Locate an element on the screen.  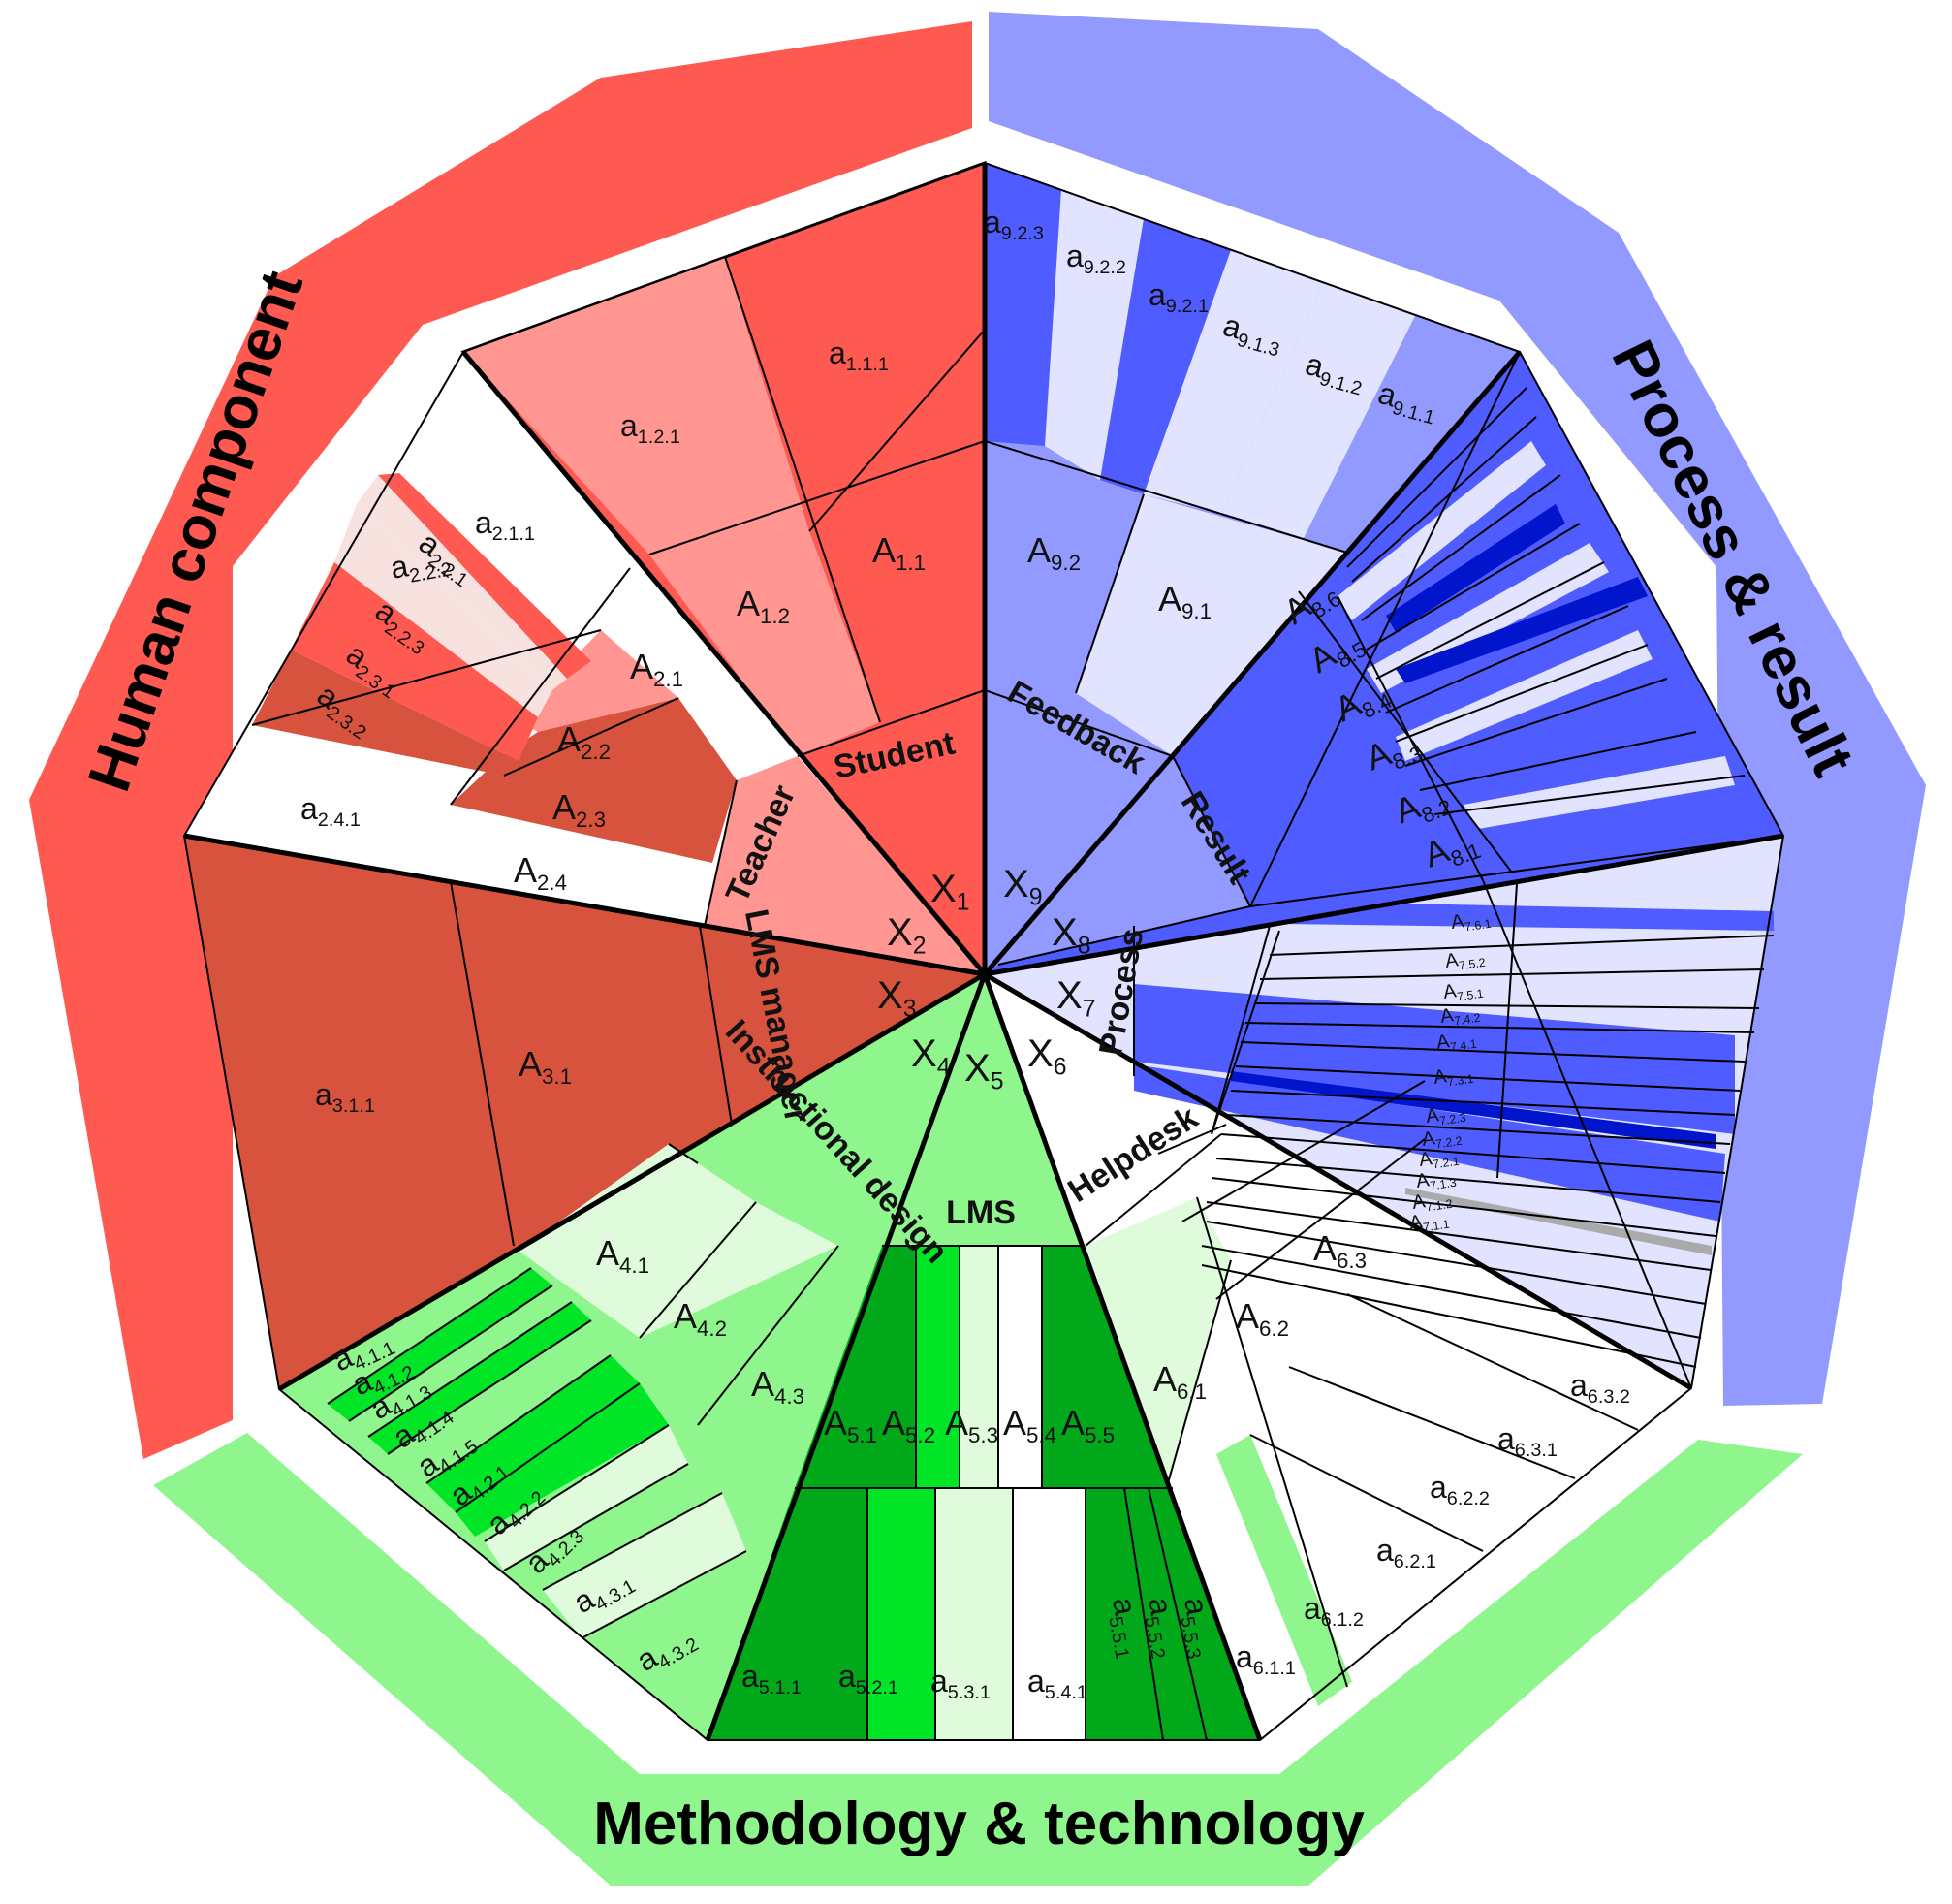
label-a7-6-1: A7.6.1 is located at coordinates (1471, 921).